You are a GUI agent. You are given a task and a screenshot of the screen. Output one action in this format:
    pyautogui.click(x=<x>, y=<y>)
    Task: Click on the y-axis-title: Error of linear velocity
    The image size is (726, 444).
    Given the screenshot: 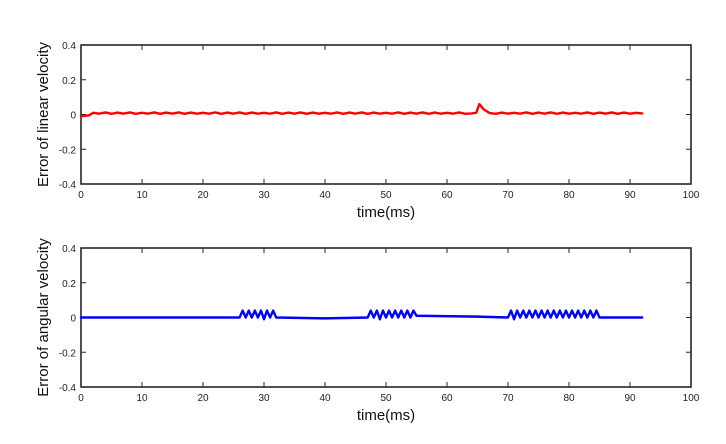 What is the action you would take?
    pyautogui.click(x=43, y=114)
    